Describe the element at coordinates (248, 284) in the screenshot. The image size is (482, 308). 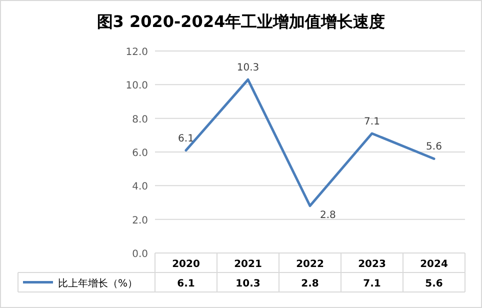
I see `data-label: 10.3` at that location.